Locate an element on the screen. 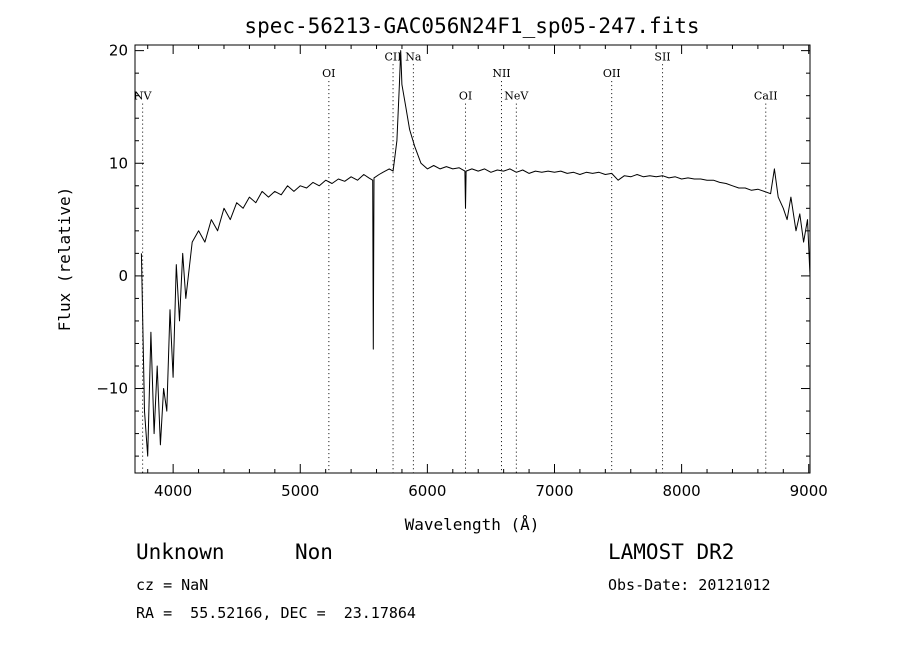  redshift-value: cz = NaN is located at coordinates (172, 585).